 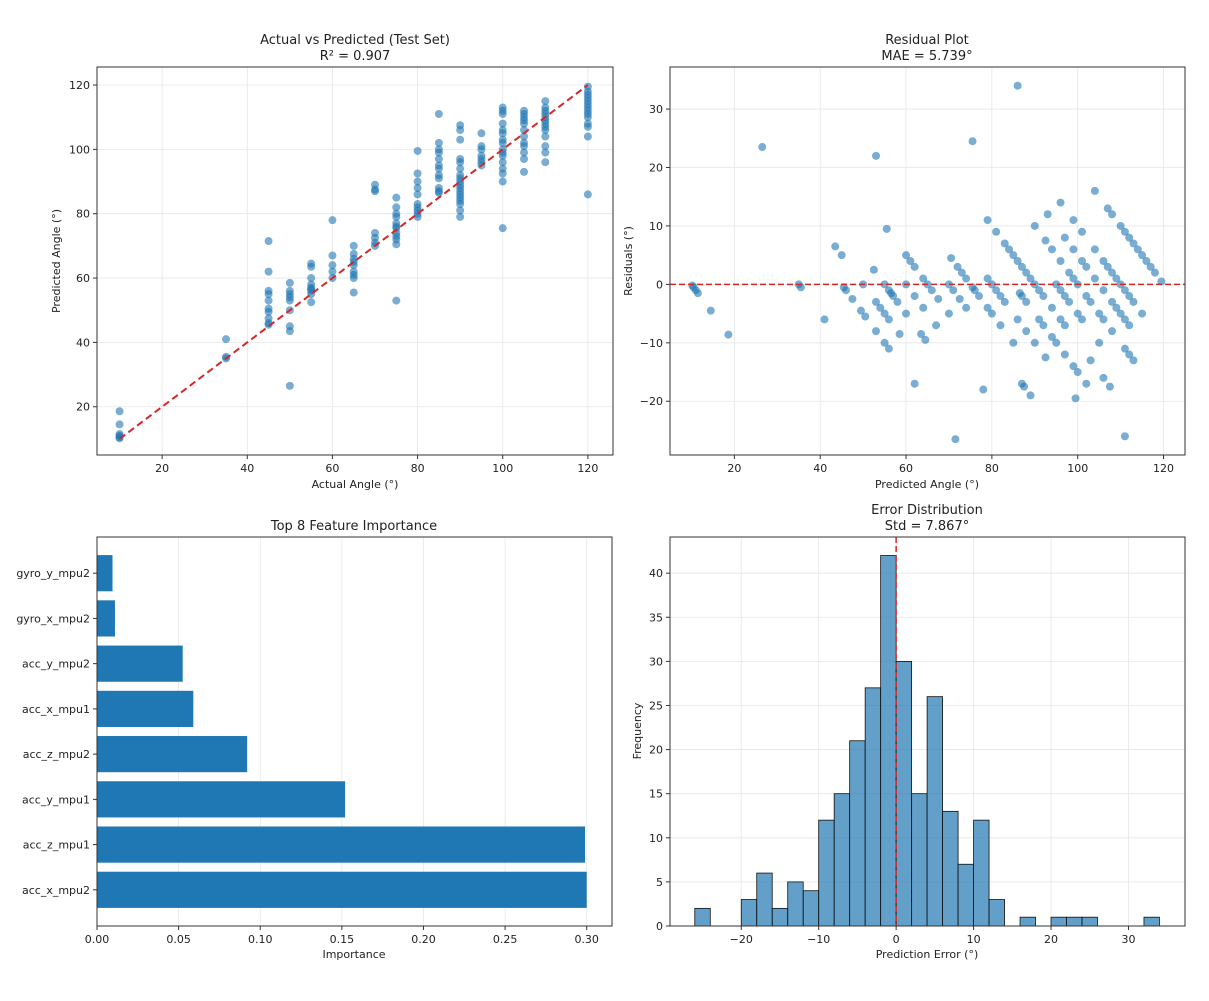 I want to click on y-tick-label: acc_z_mpu1, so click(x=56, y=845).